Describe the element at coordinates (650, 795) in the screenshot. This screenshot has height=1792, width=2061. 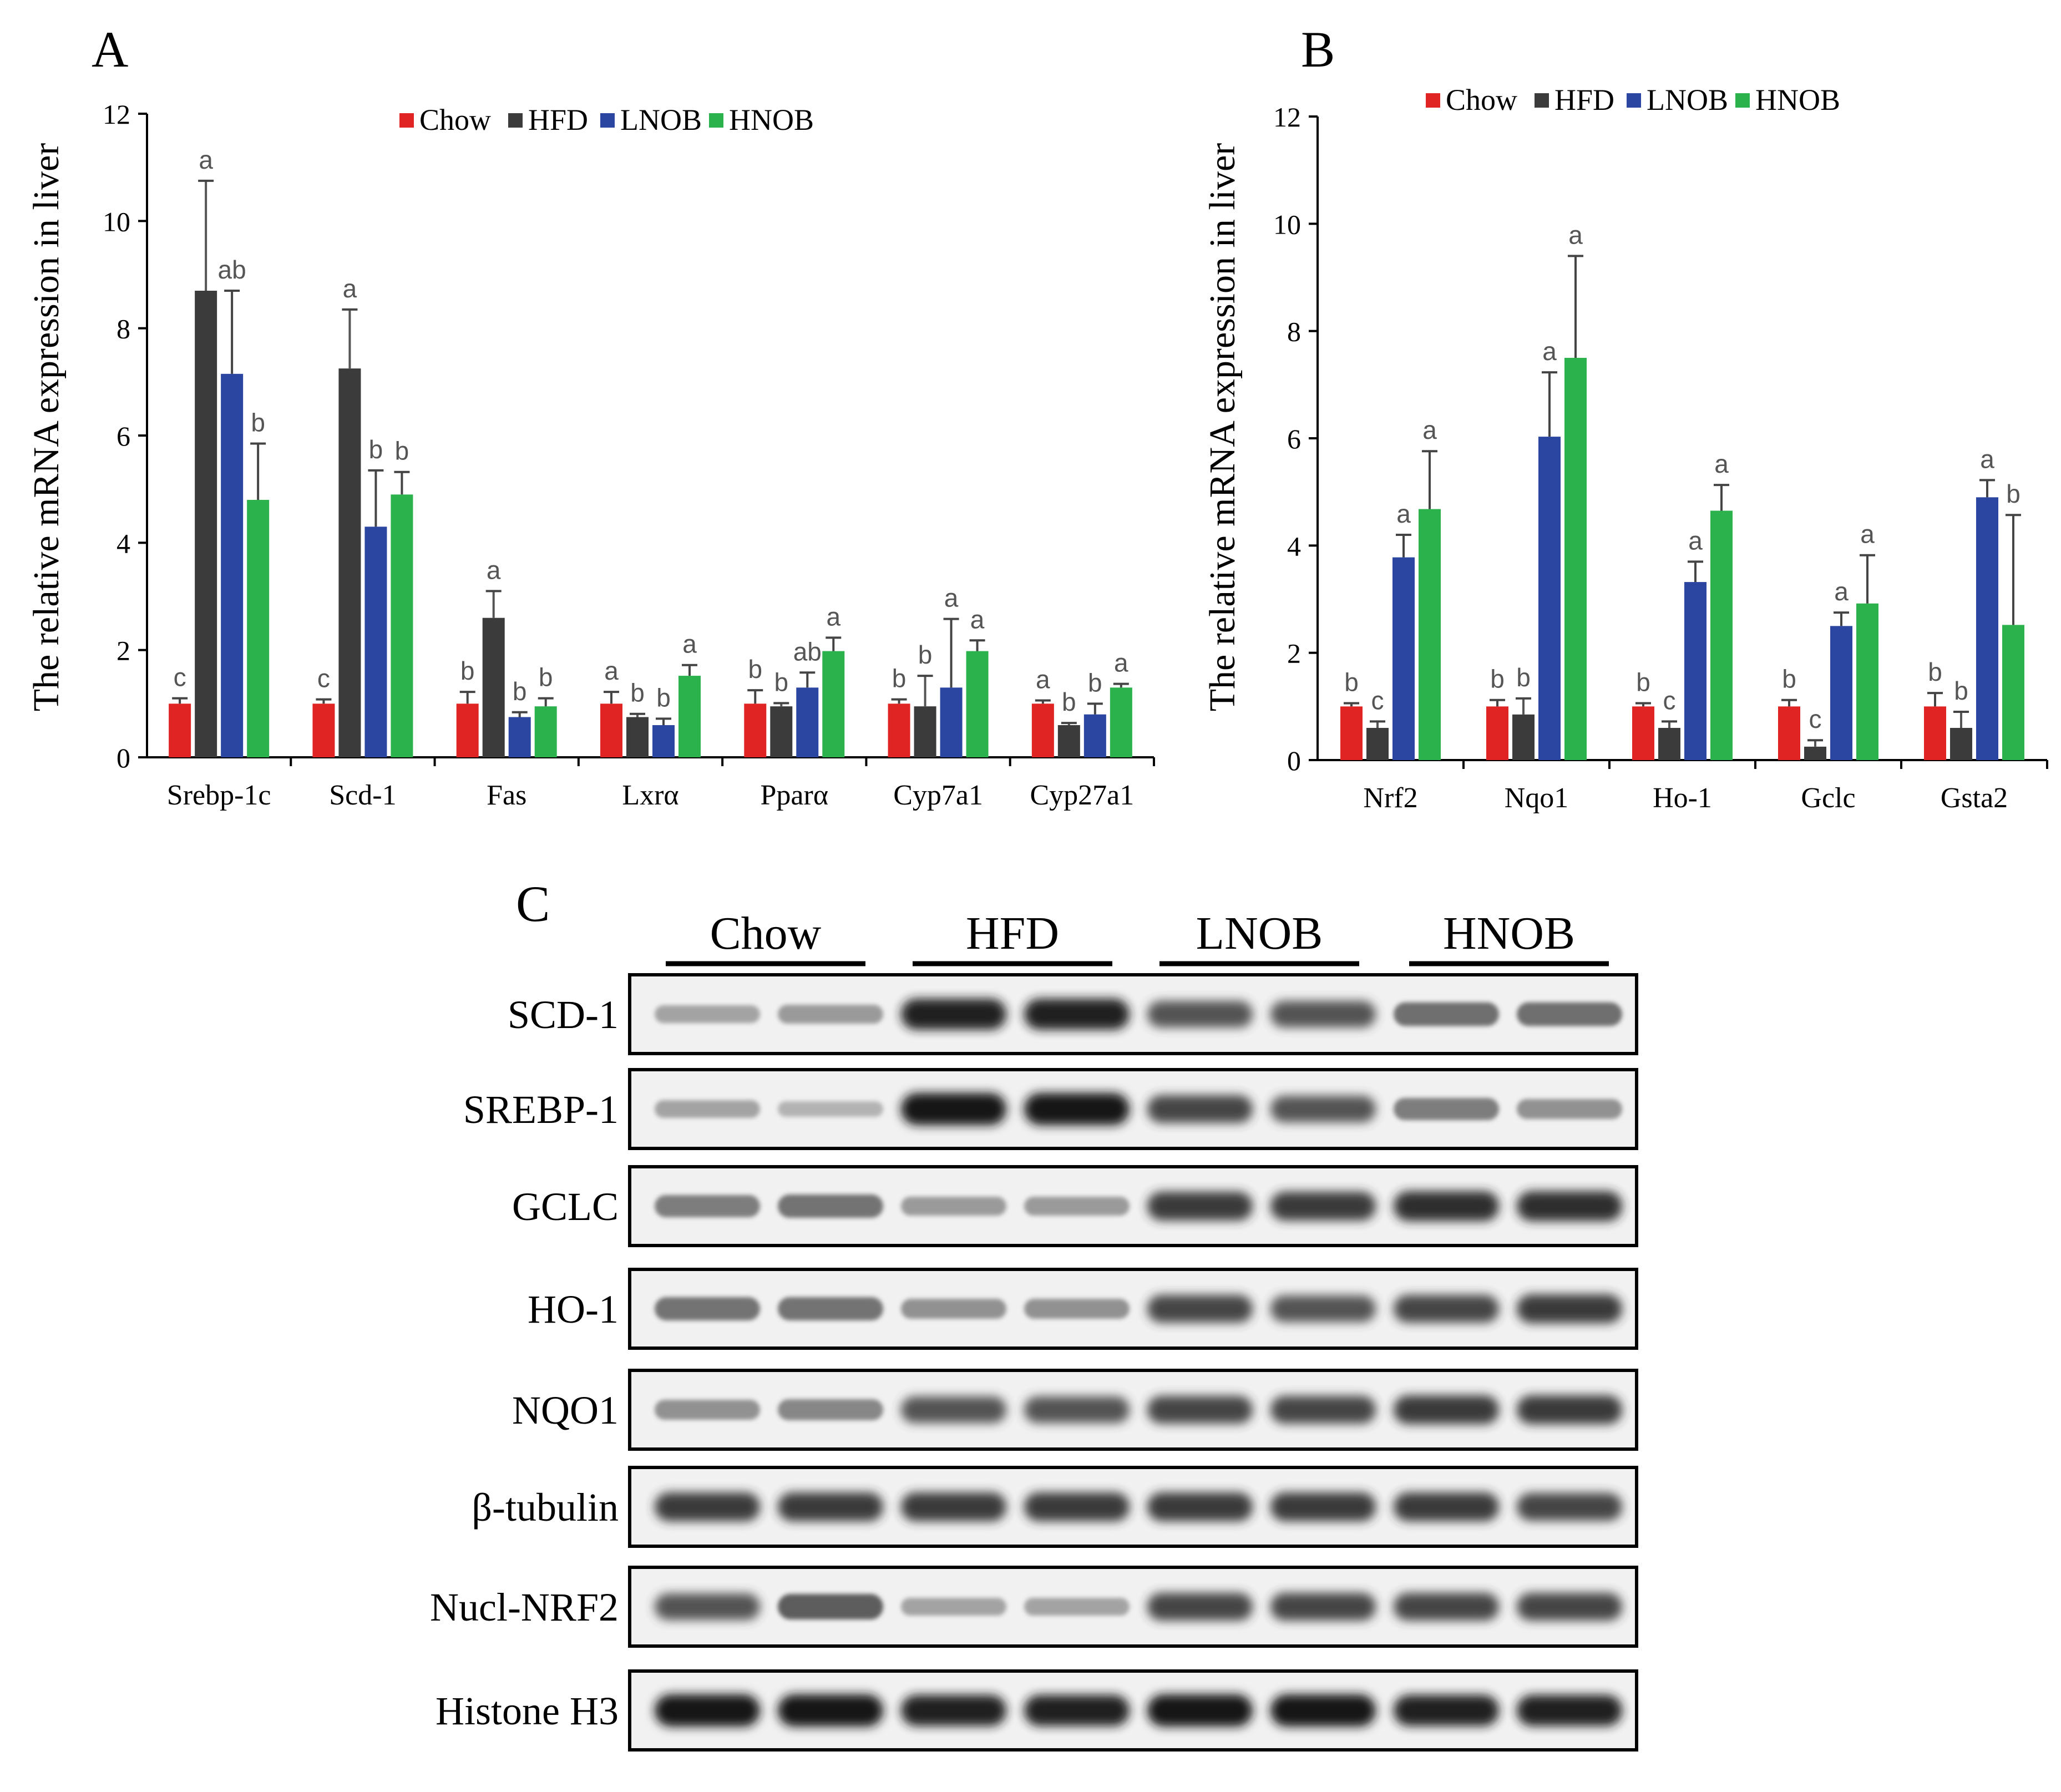
I see `chart-a-x-tick-label: Lxrα` at that location.